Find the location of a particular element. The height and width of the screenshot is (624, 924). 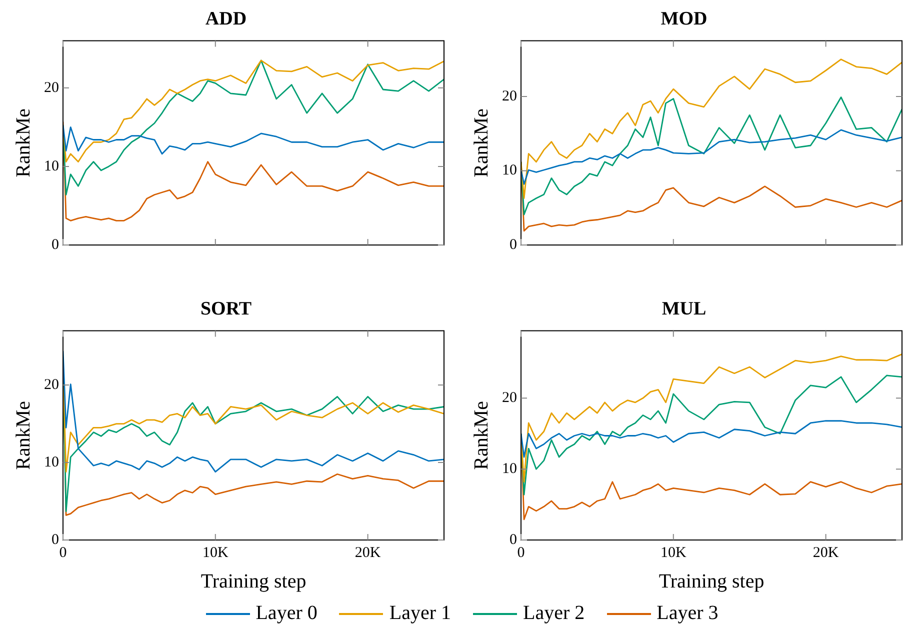

chart-title: SORT is located at coordinates (226, 309).